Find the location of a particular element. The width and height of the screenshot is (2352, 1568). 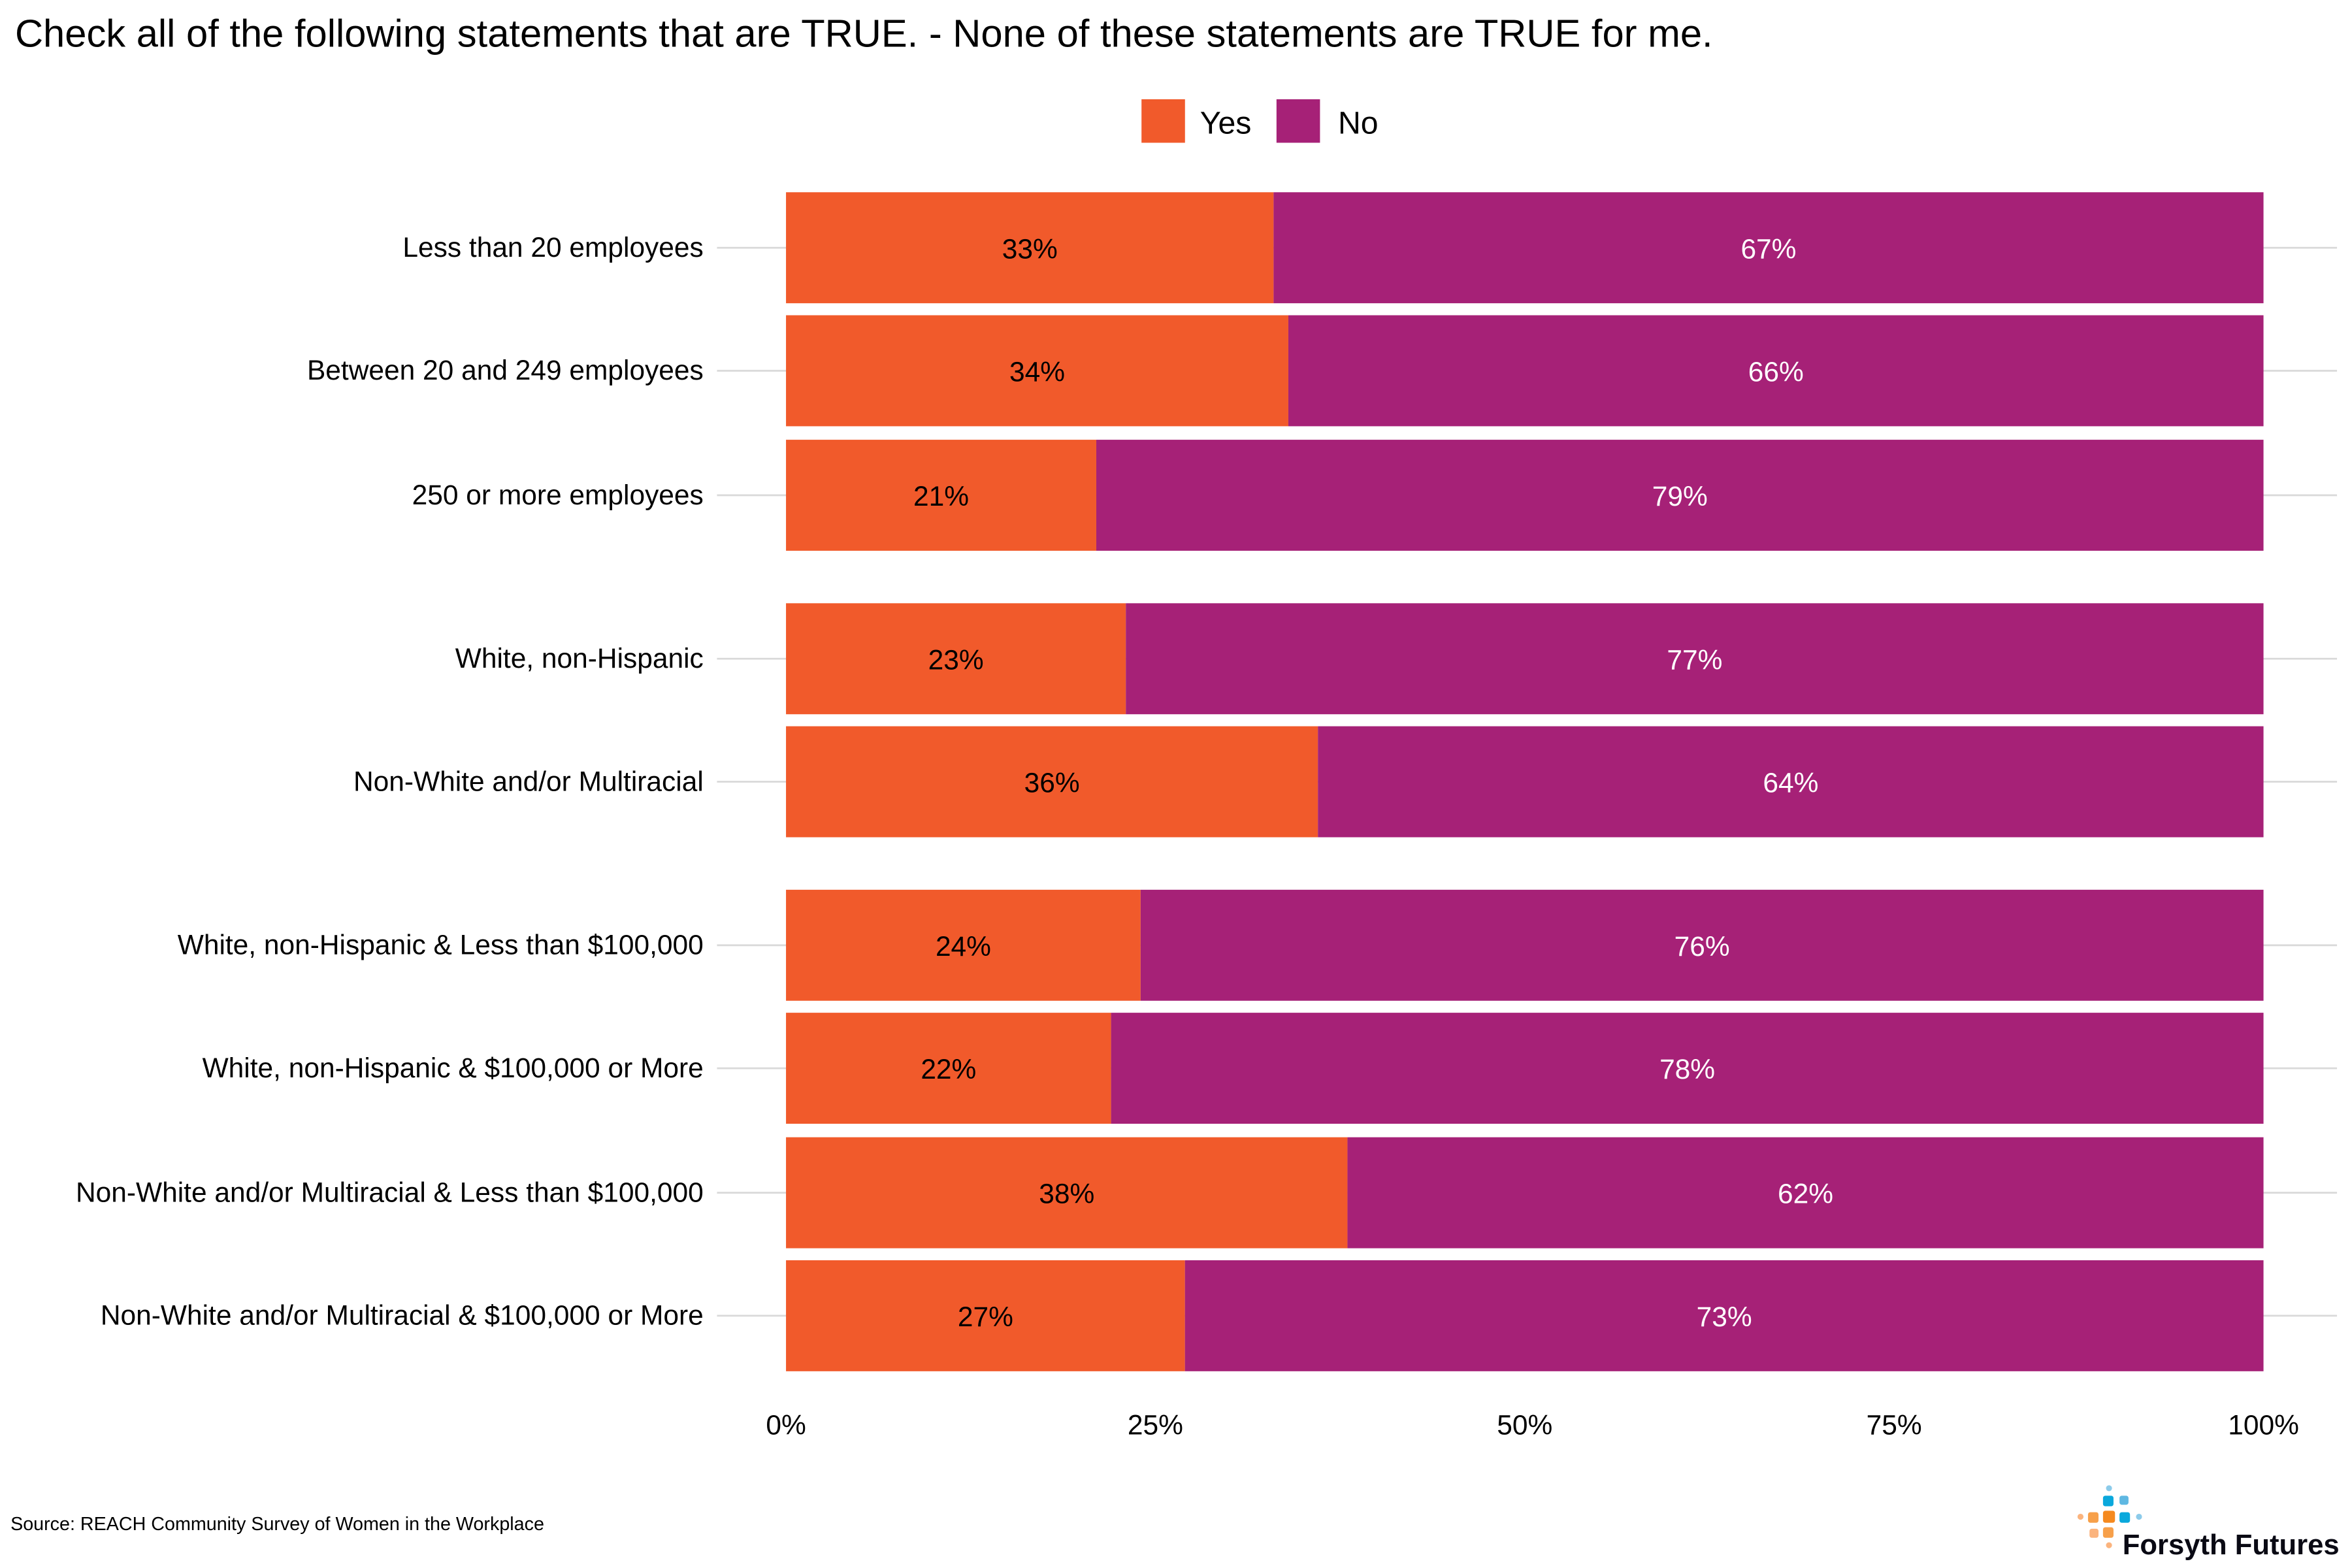

legend-label-yes: Yes is located at coordinates (1226, 123).